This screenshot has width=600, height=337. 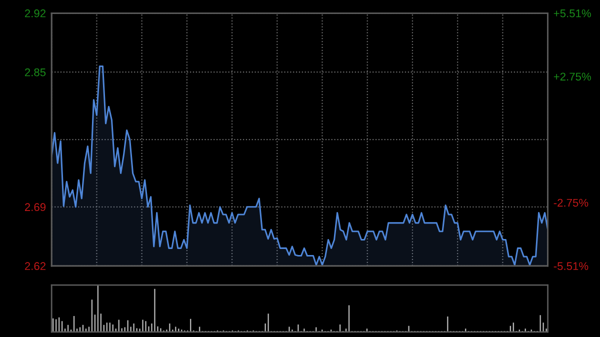 I want to click on y2-tick-label: +2.75%, so click(x=572, y=76).